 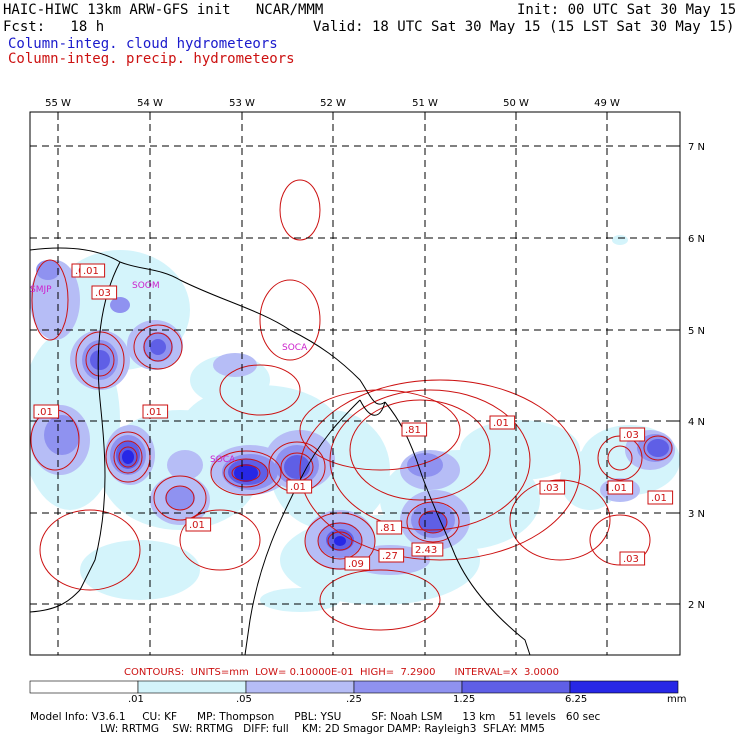 I want to click on colorbar-label-2: .25, so click(x=354, y=699).